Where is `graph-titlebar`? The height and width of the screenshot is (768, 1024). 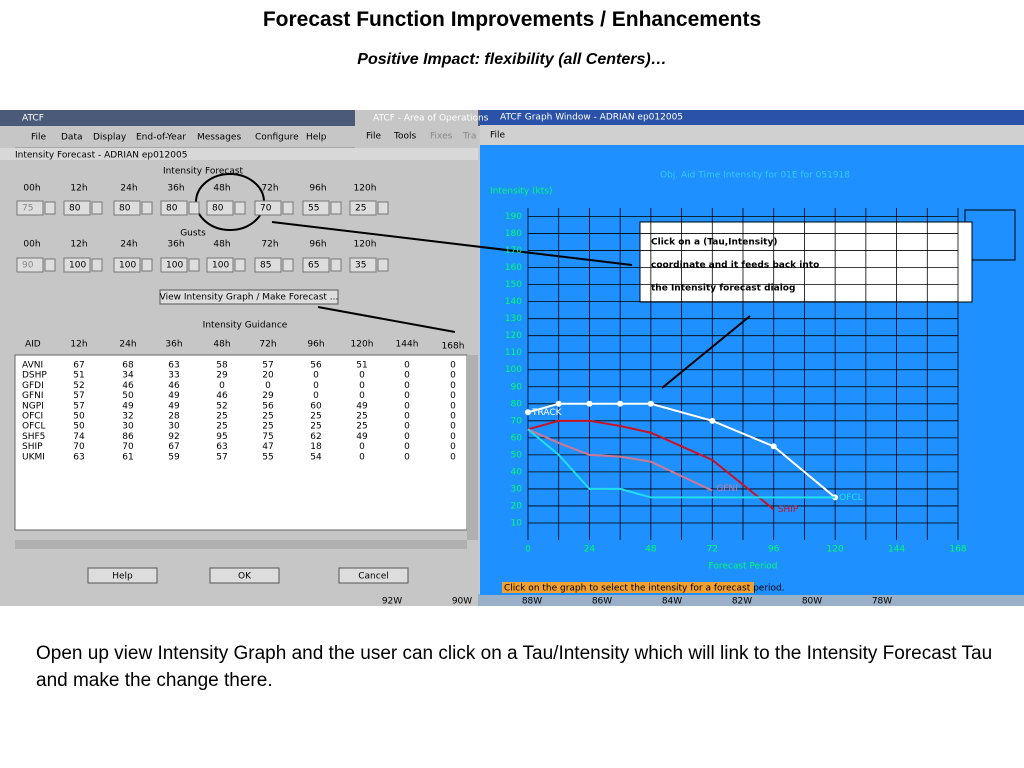 graph-titlebar is located at coordinates (752, 117).